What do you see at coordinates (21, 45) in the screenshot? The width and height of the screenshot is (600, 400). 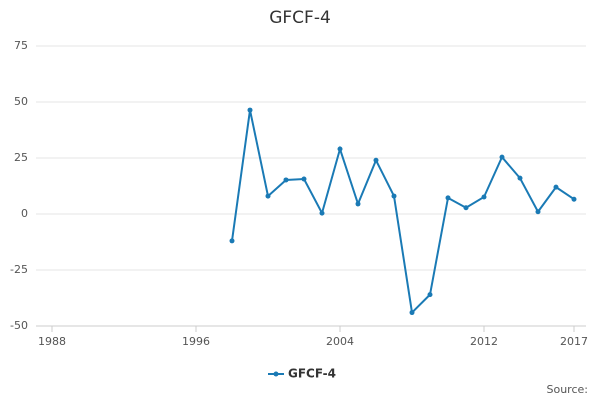 I see `y-tick-label: 75` at bounding box center [21, 45].